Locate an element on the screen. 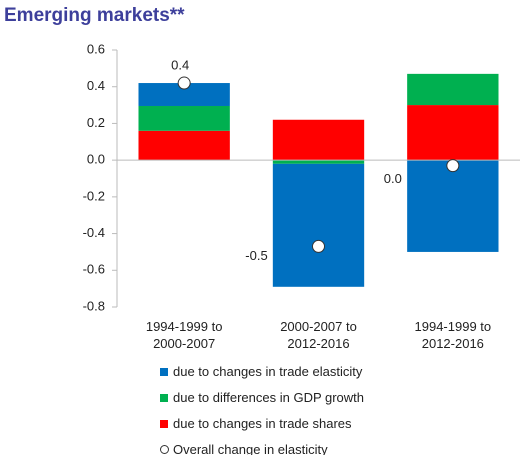 The height and width of the screenshot is (455, 523). value-label: 0.4 is located at coordinates (180, 64).